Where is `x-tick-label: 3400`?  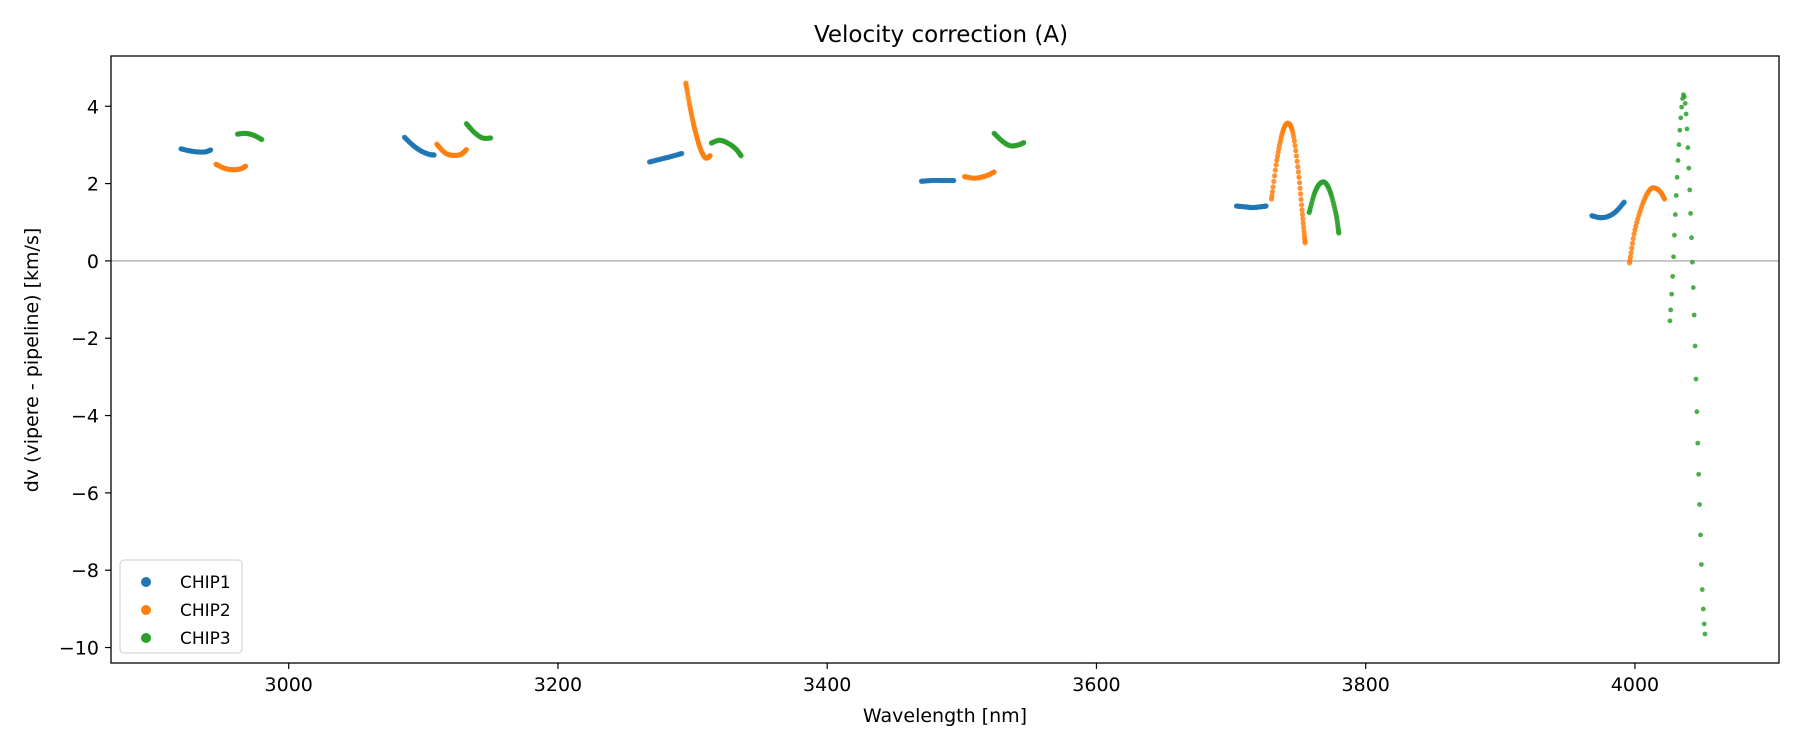
x-tick-label: 3400 is located at coordinates (827, 685).